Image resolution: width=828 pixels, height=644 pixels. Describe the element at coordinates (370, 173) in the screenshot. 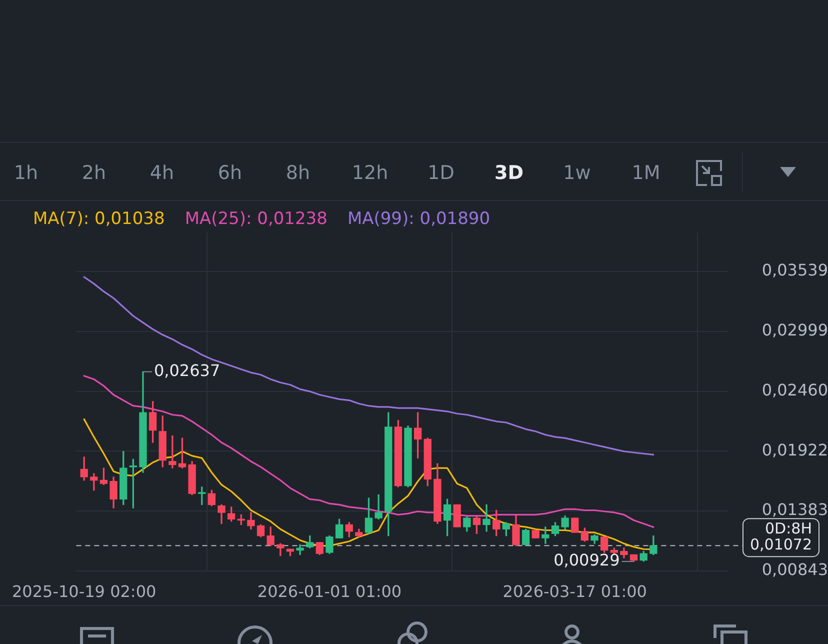

I see `text: 12h` at that location.